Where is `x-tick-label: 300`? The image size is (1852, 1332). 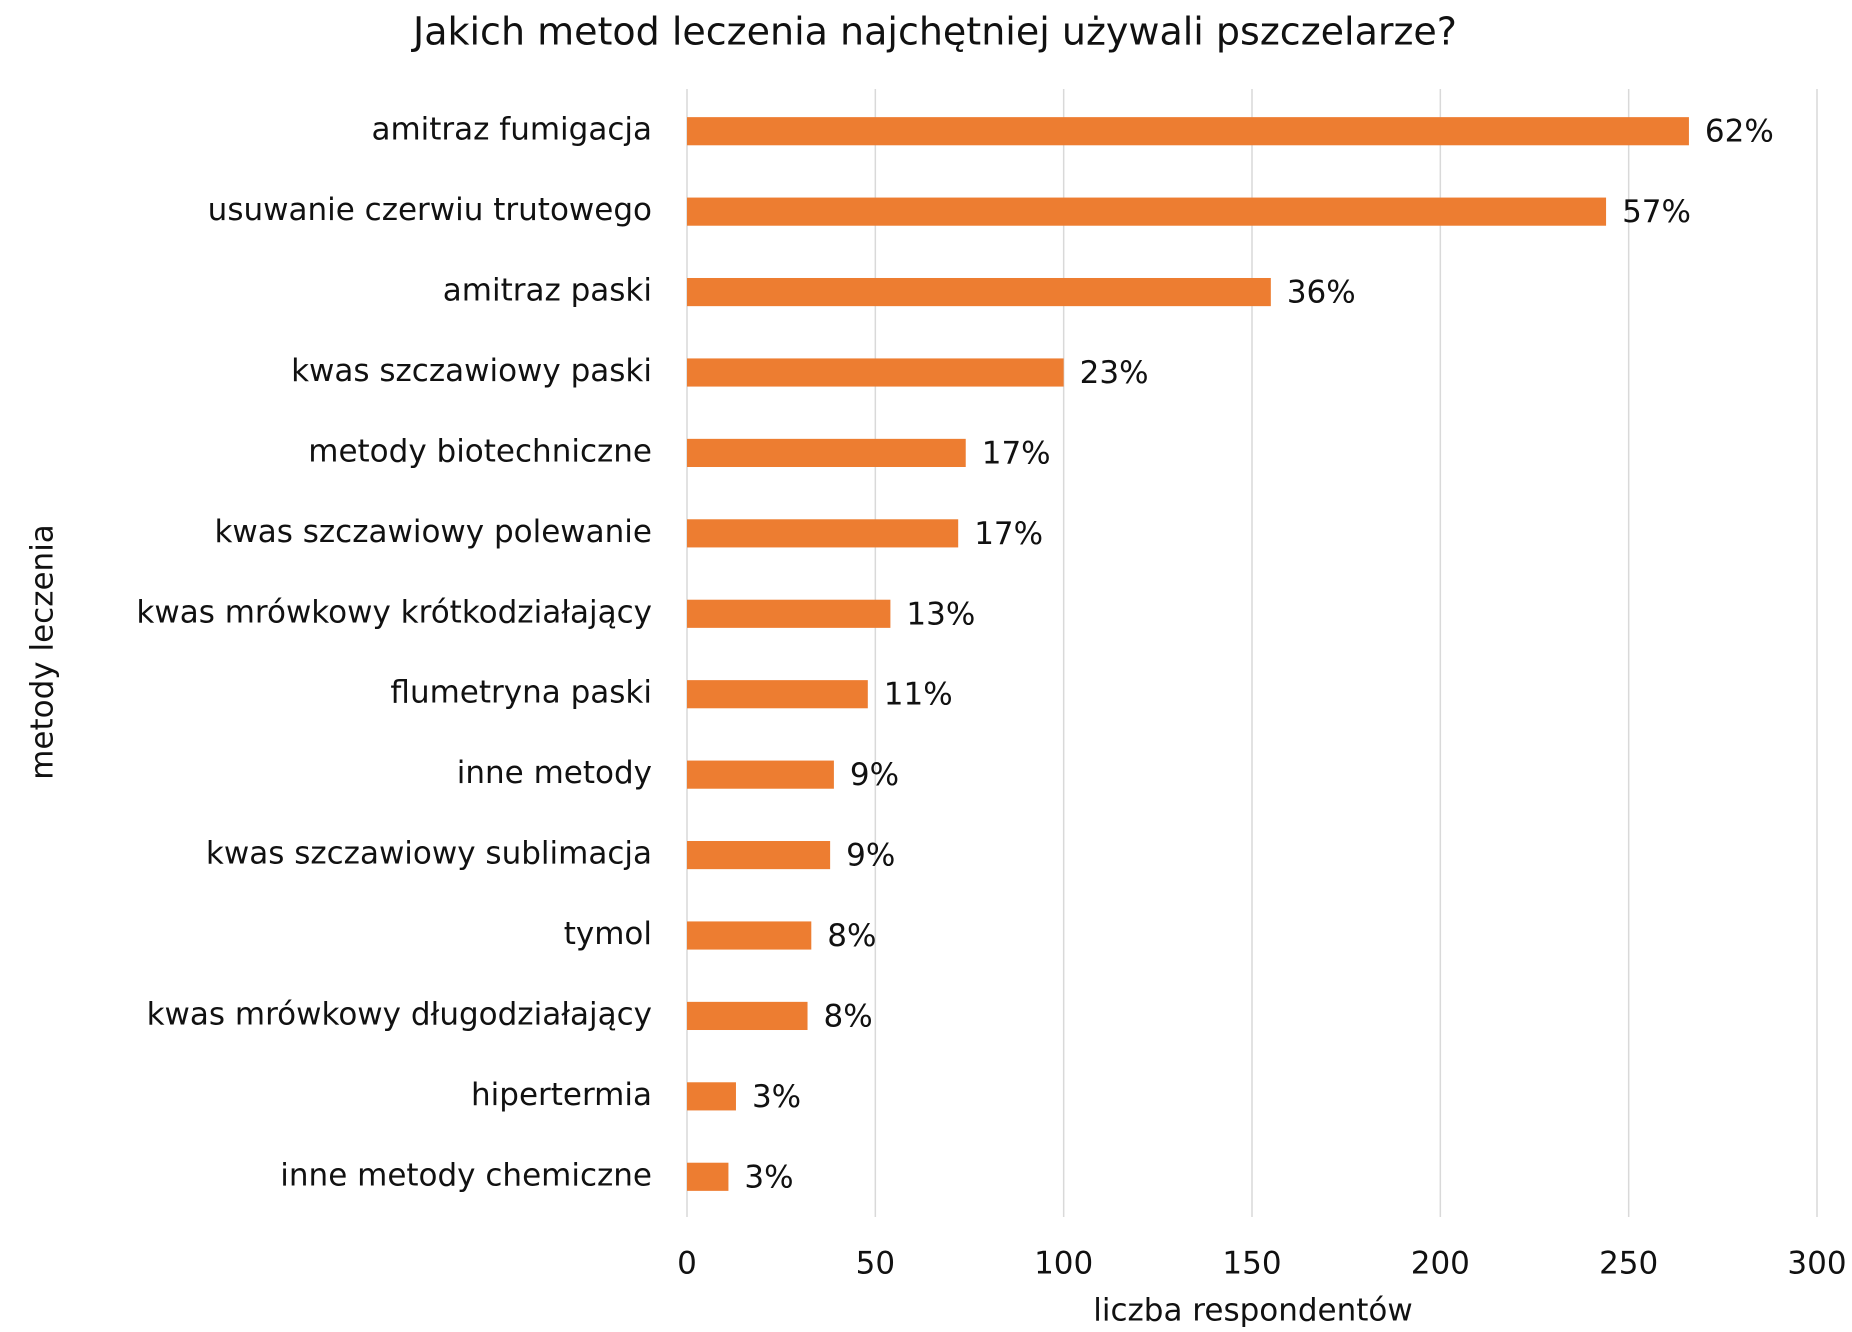
x-tick-label: 300 is located at coordinates (1816, 1264).